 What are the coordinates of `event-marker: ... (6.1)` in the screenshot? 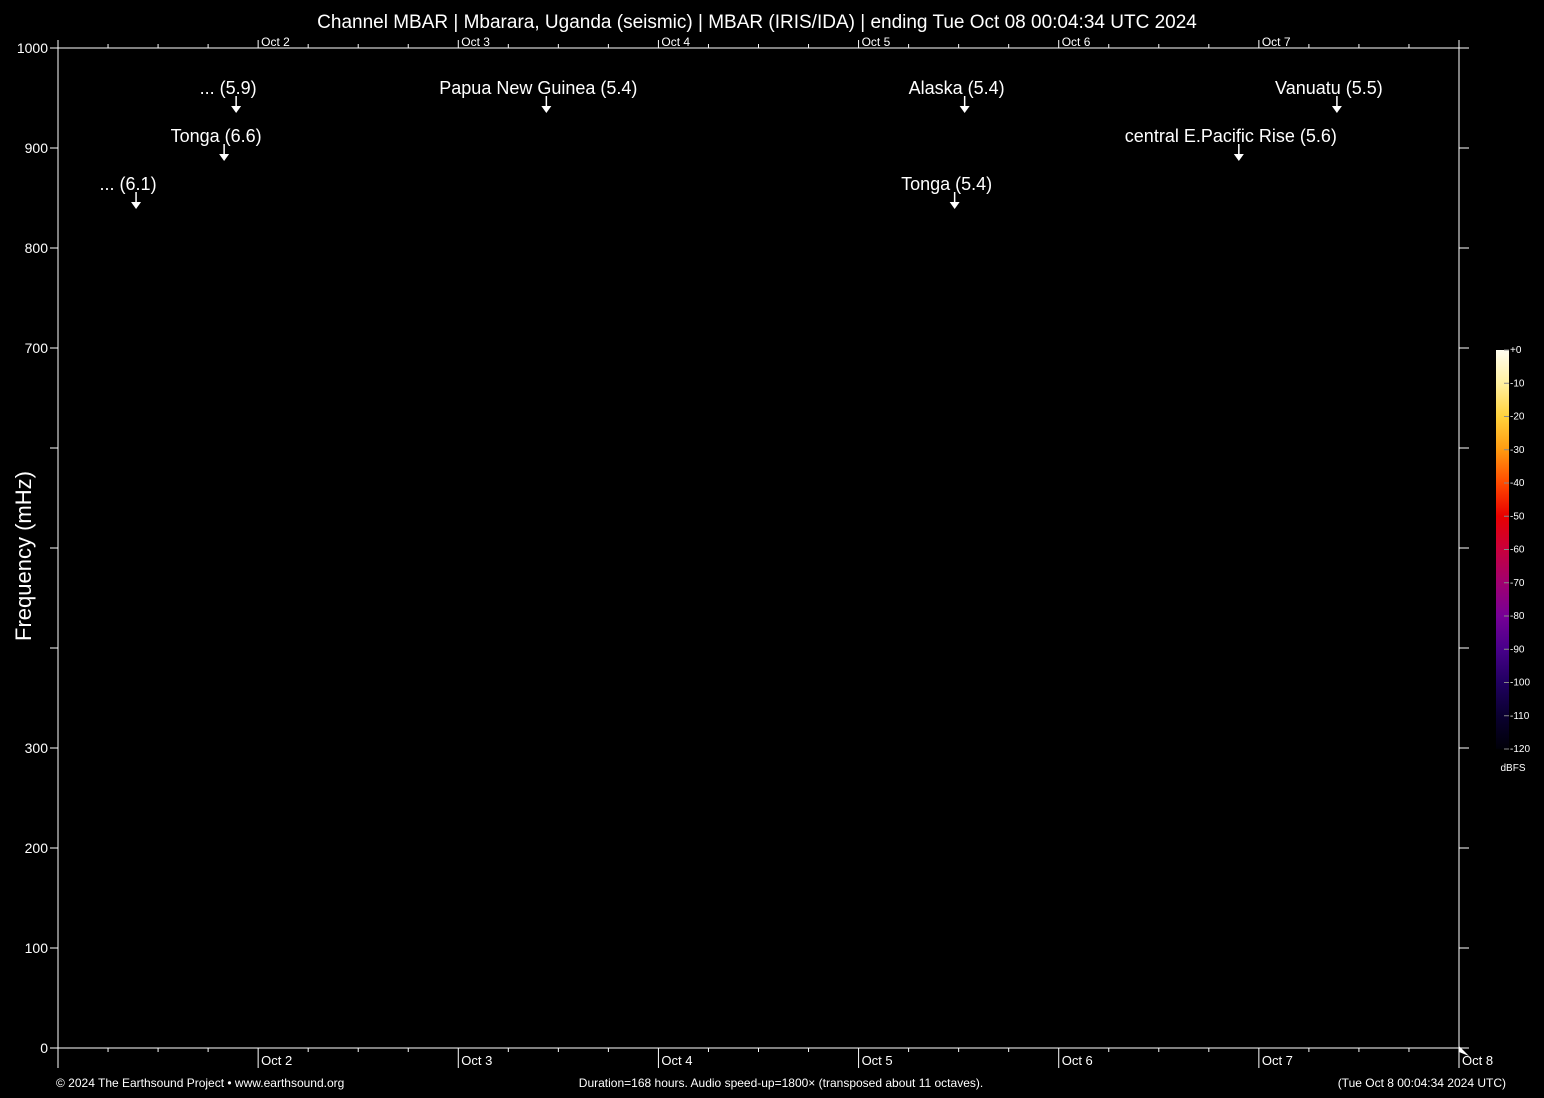 It's located at (128, 191).